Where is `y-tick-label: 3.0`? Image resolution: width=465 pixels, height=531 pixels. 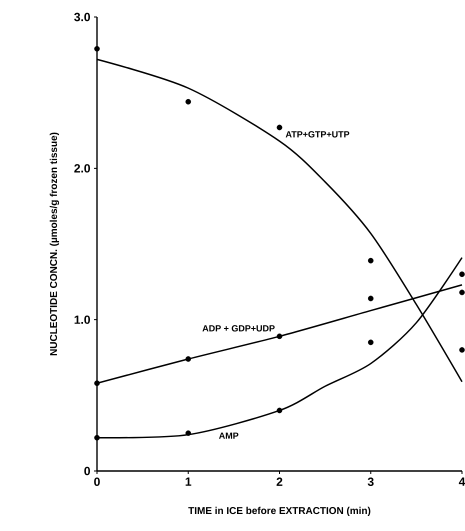 y-tick-label: 3.0 is located at coordinates (82, 17).